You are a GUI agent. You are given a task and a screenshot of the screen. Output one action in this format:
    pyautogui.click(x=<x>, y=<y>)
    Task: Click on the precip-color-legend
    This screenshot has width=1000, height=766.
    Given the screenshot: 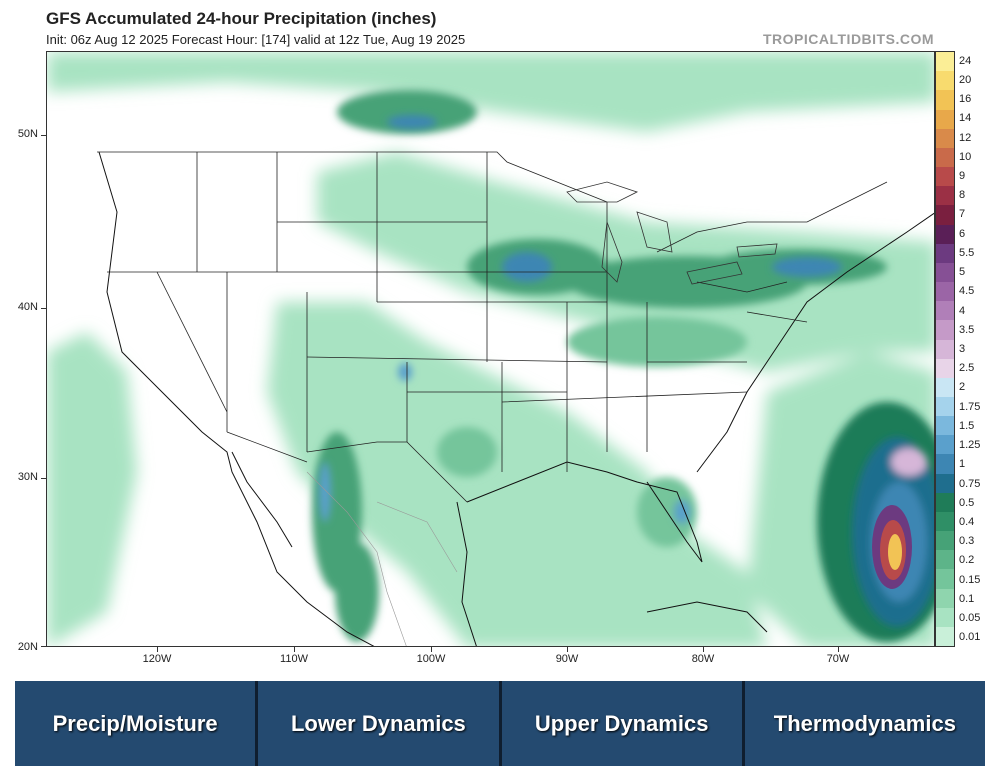 What is the action you would take?
    pyautogui.click(x=945, y=349)
    